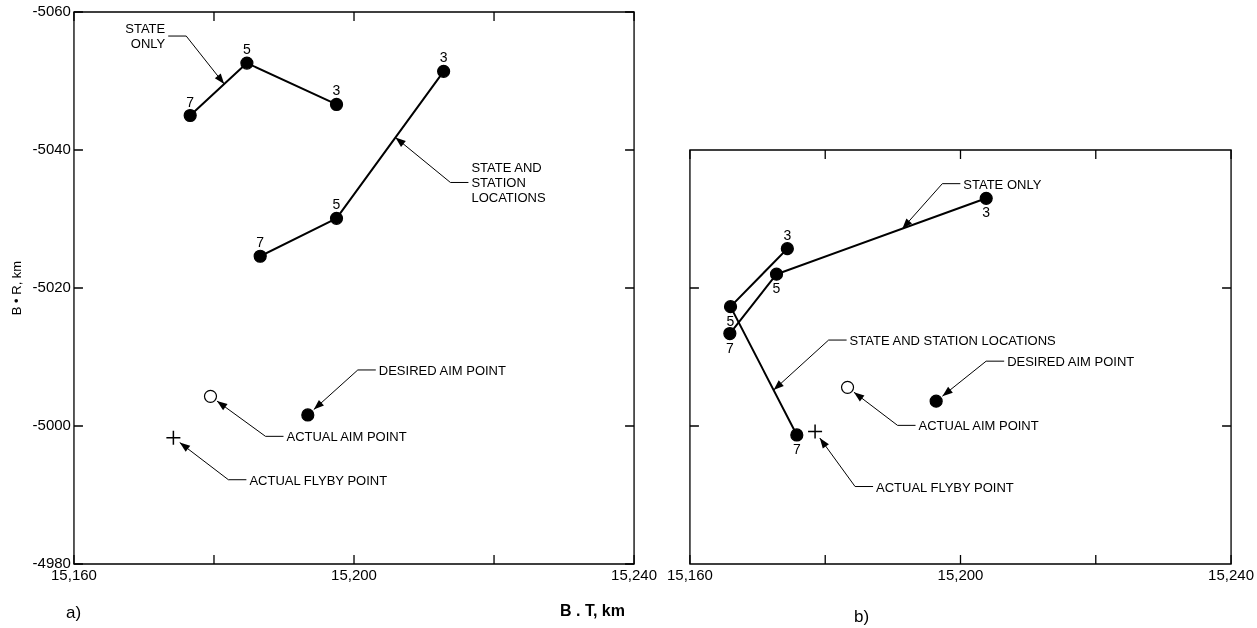  I want to click on y-tick-label: -5000, so click(51, 425).